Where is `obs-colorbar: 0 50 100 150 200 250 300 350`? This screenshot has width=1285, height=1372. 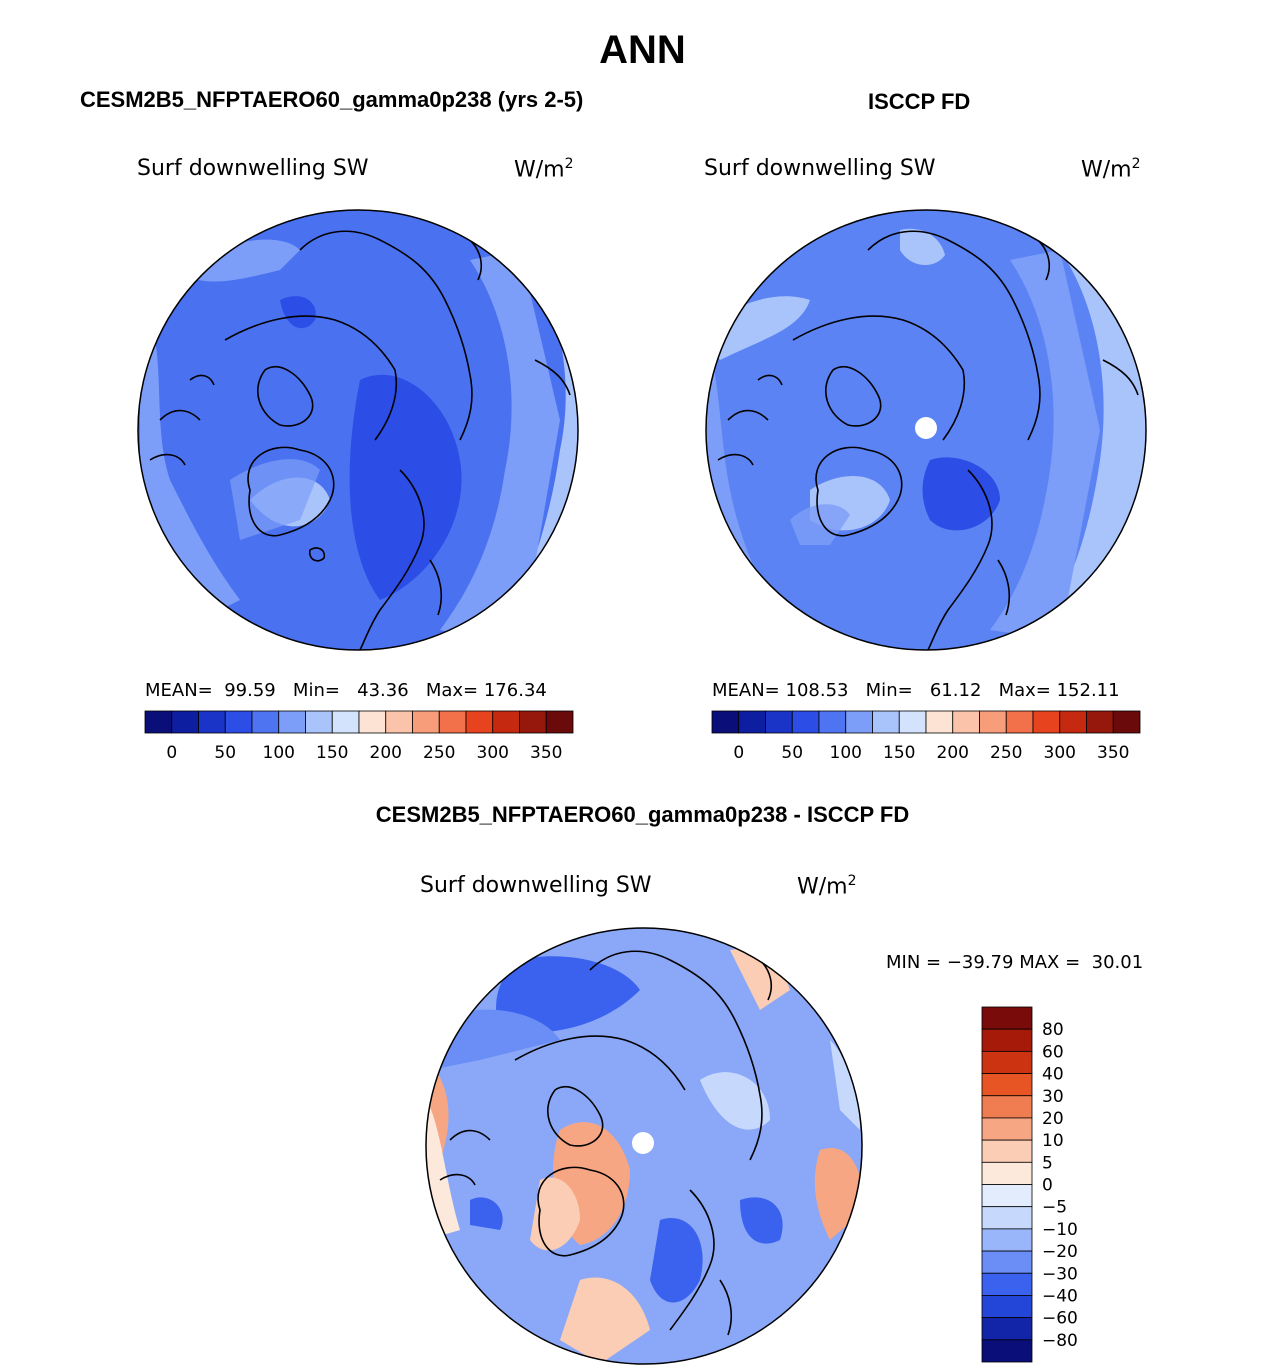
obs-colorbar: 0 50 100 150 200 250 300 350 is located at coordinates (926, 736).